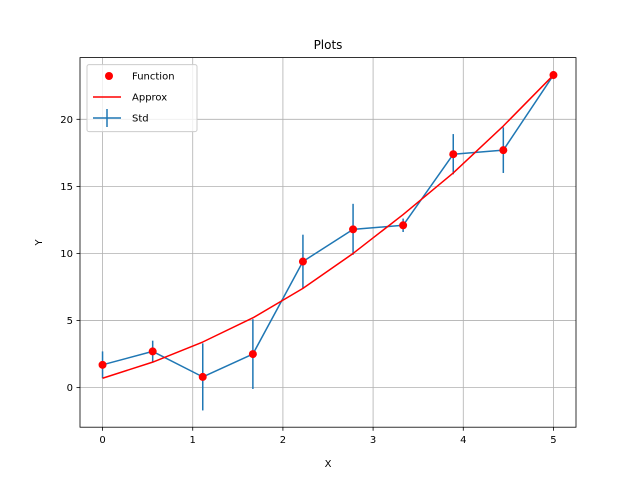 The height and width of the screenshot is (480, 640). What do you see at coordinates (66, 120) in the screenshot?
I see `y-tick-label-4: 20` at bounding box center [66, 120].